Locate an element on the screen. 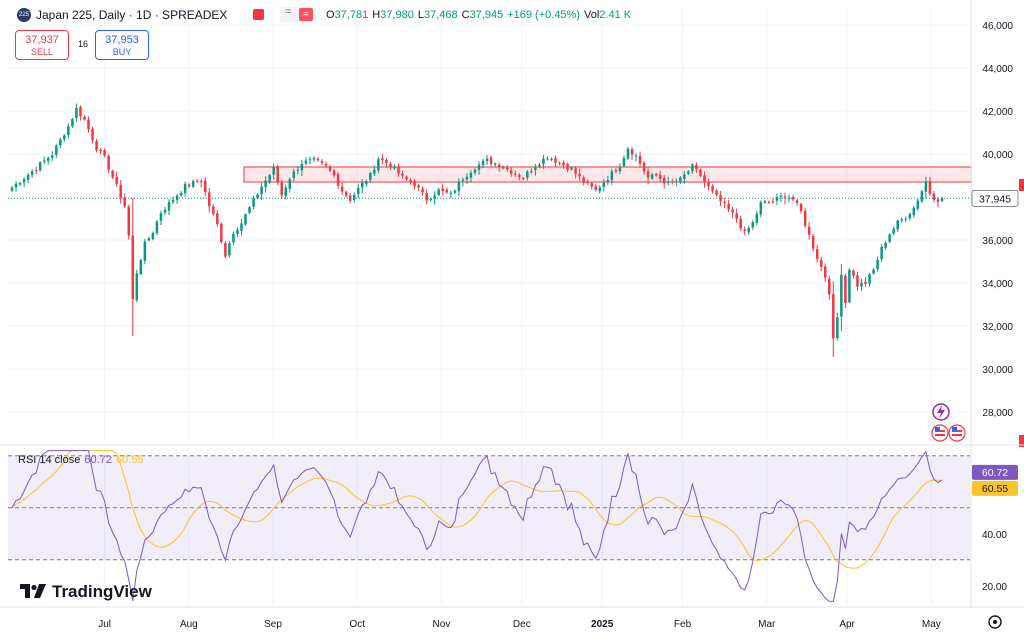  time-tick-label: Feb is located at coordinates (683, 624).